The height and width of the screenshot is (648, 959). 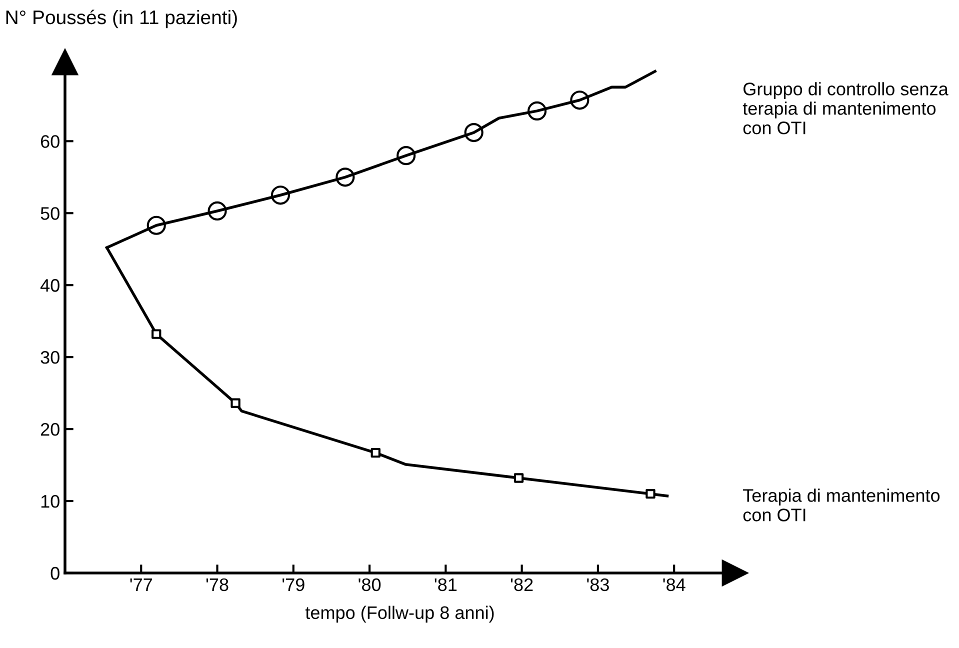 I want to click on text: Gruppo di controllo senza terapia di mantenimento con OTI, so click(x=845, y=108).